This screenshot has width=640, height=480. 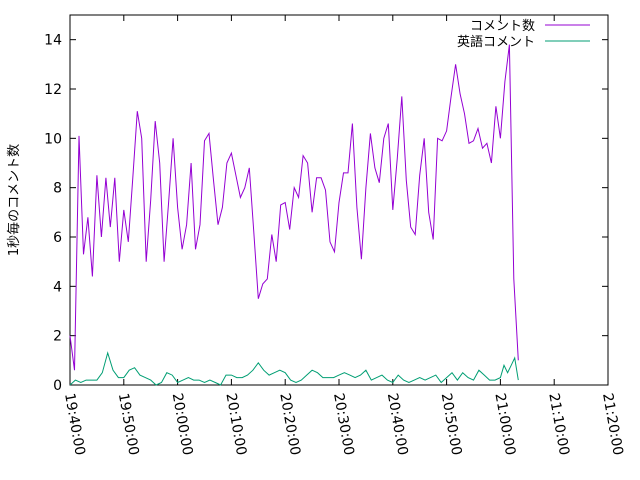 What do you see at coordinates (74, 424) in the screenshot?
I see `x-tick-label: 19:40:00` at bounding box center [74, 424].